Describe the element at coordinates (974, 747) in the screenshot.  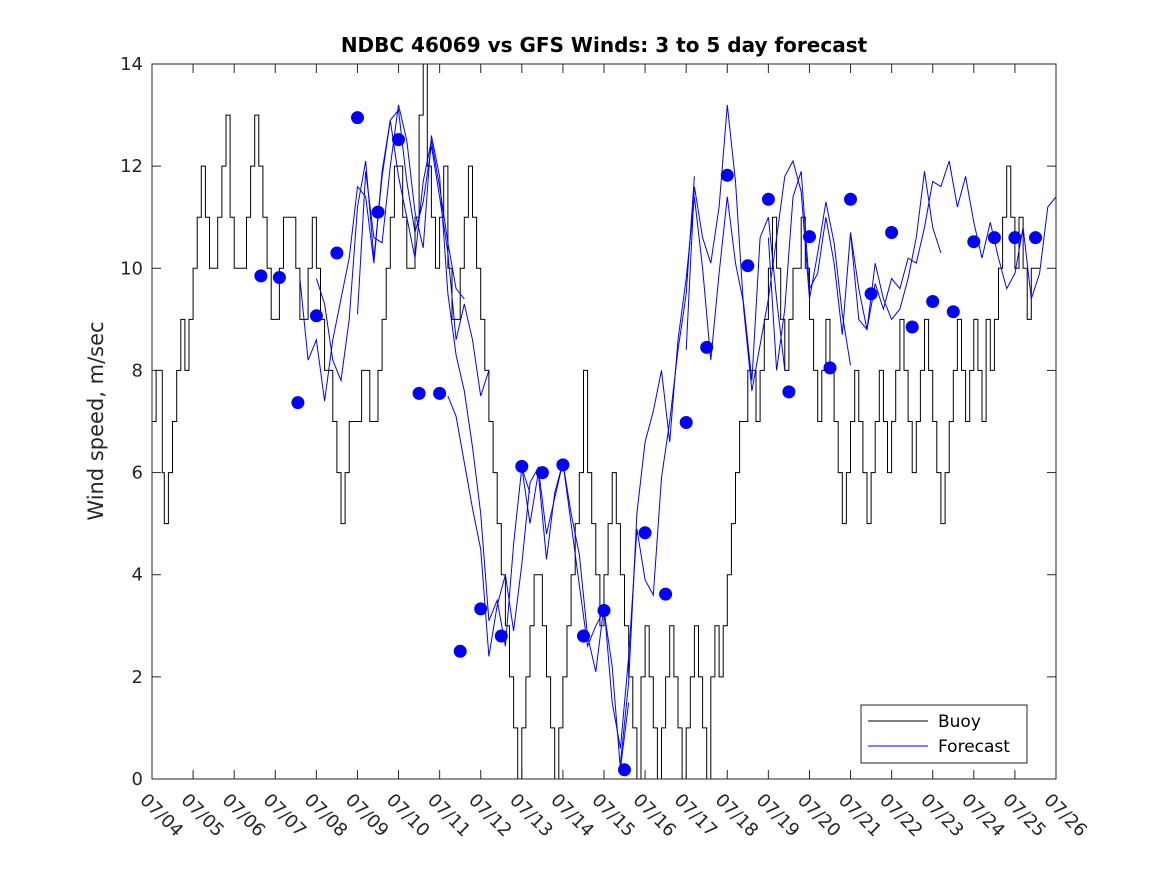
I see `legend-forecast-label: Forecast` at that location.